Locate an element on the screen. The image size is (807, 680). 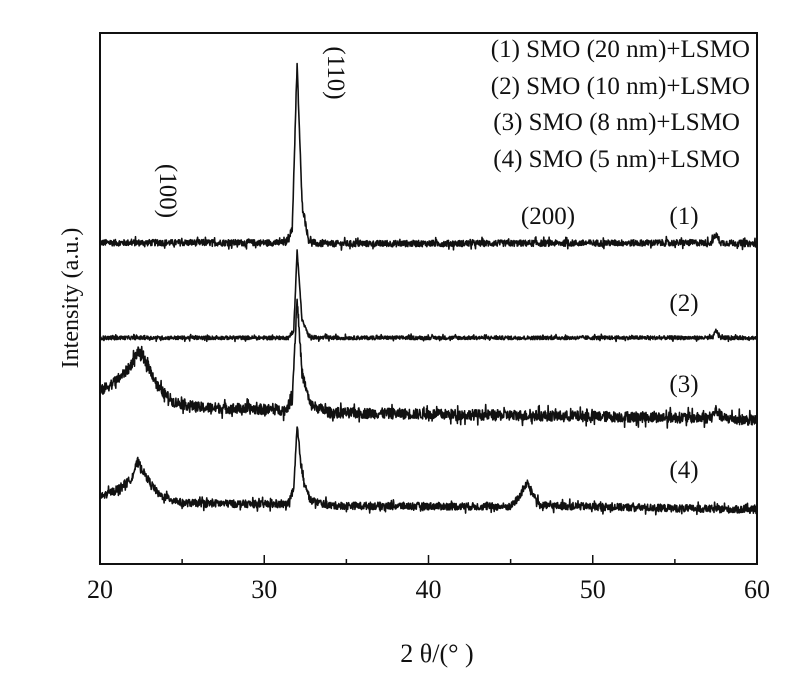
legend-entry-4: (4) SMO (5 nm)+LSMO is located at coordinates (616, 159).